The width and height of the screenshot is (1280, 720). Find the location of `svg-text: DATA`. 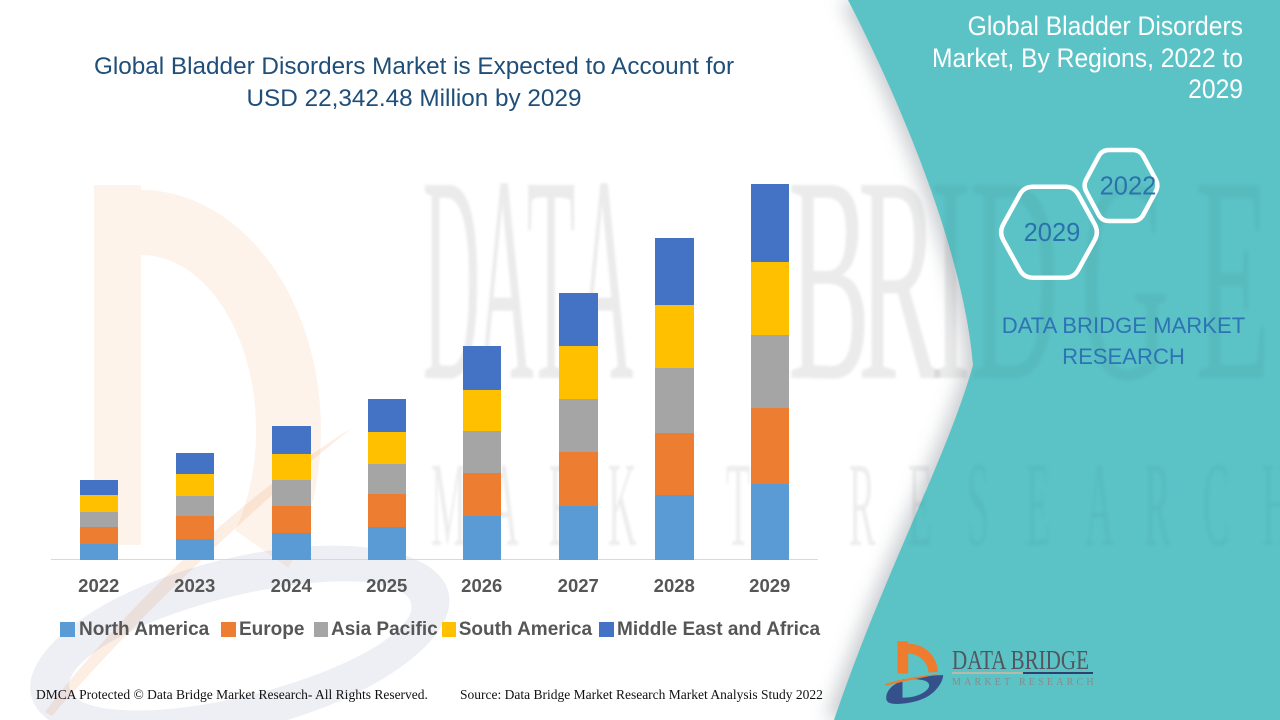

svg-text: DATA is located at coordinates (528, 278).